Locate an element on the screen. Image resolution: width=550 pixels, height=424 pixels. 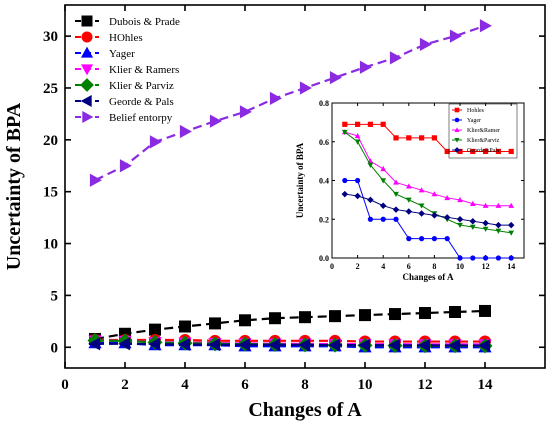
legend-label: HOhles is located at coordinates (126, 38).